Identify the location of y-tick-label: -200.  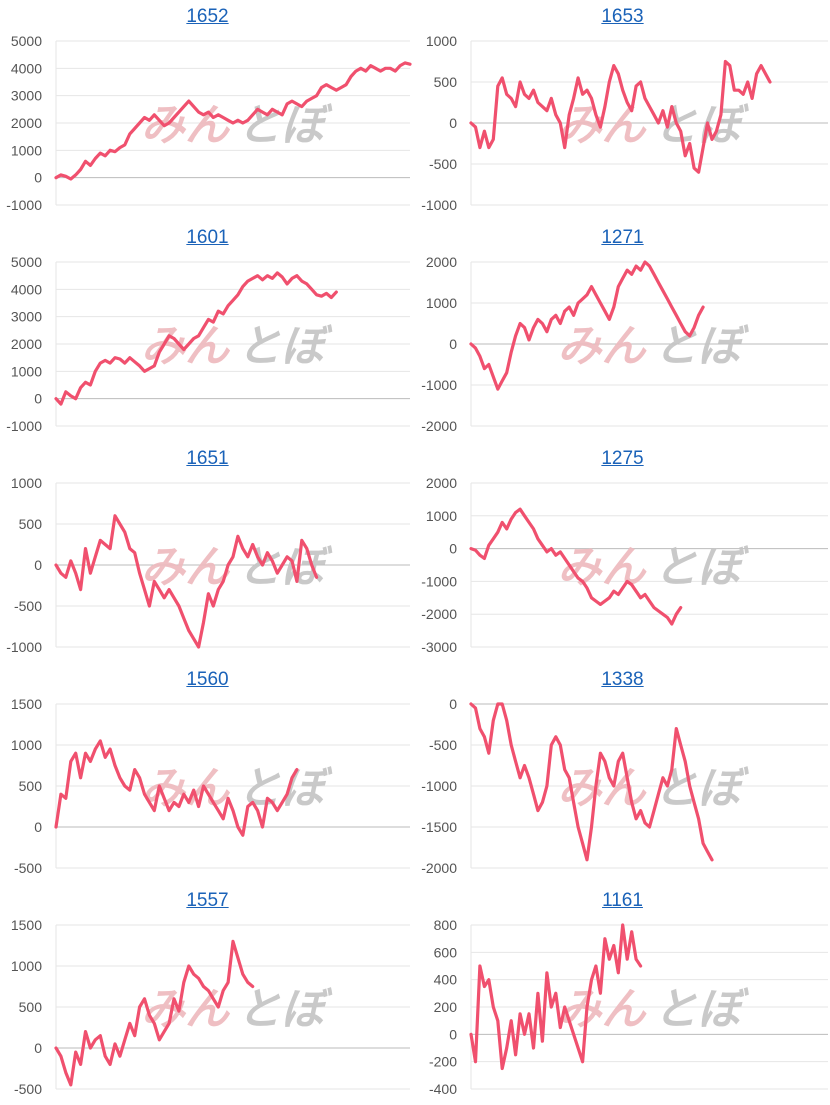
(443, 1062).